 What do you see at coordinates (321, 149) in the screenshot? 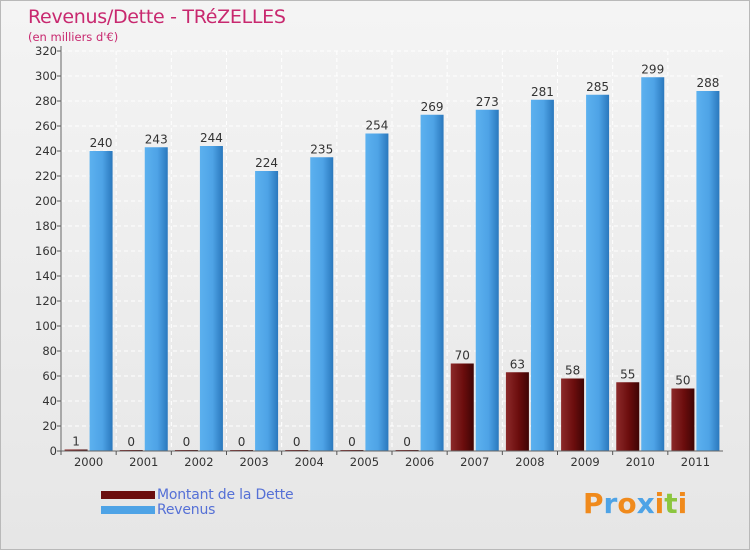
I see `data-label-revenus: 235` at bounding box center [321, 149].